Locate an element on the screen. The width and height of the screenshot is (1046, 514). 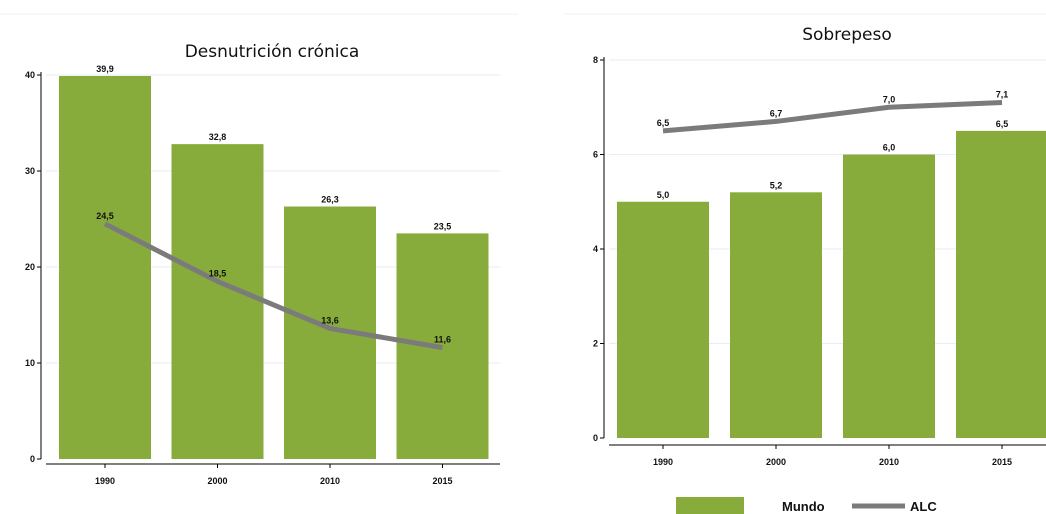
legend: Mundo ALC is located at coordinates (806, 505).